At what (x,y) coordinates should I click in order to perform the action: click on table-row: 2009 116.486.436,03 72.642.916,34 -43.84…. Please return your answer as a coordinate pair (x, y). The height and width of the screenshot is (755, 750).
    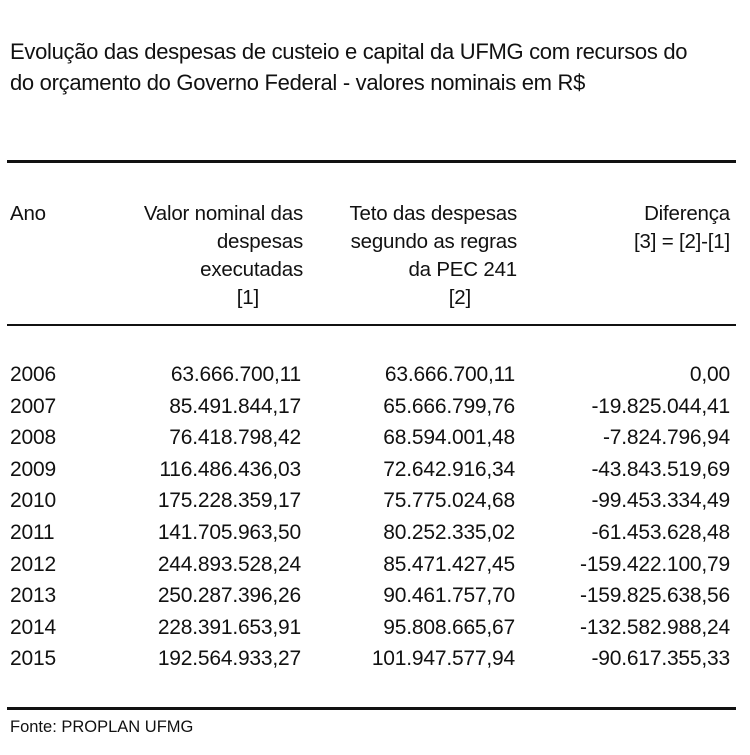
    Looking at the image, I should click on (375, 470).